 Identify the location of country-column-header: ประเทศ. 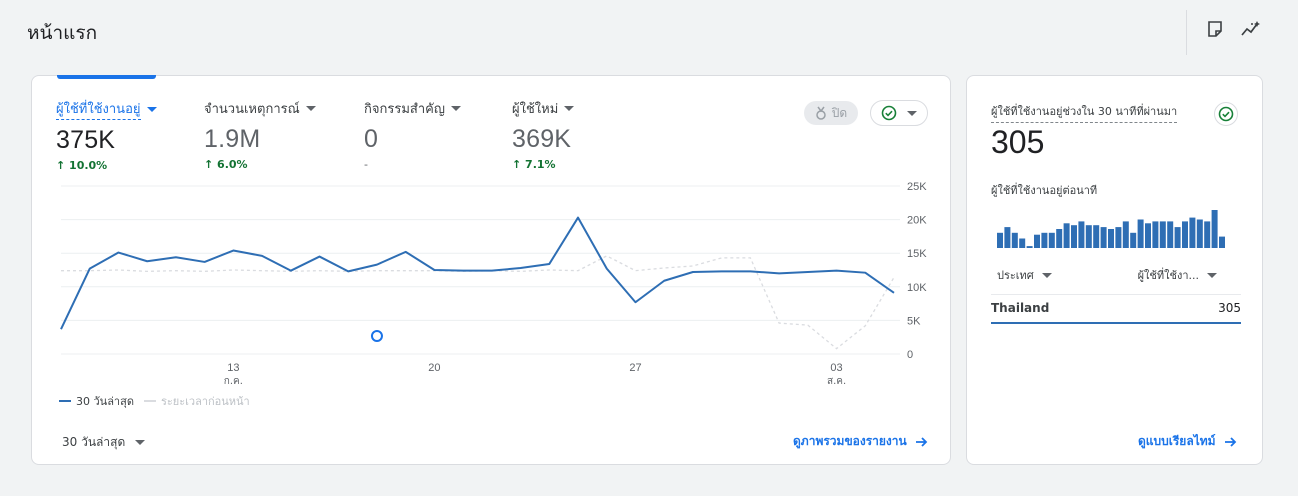
(1024, 275).